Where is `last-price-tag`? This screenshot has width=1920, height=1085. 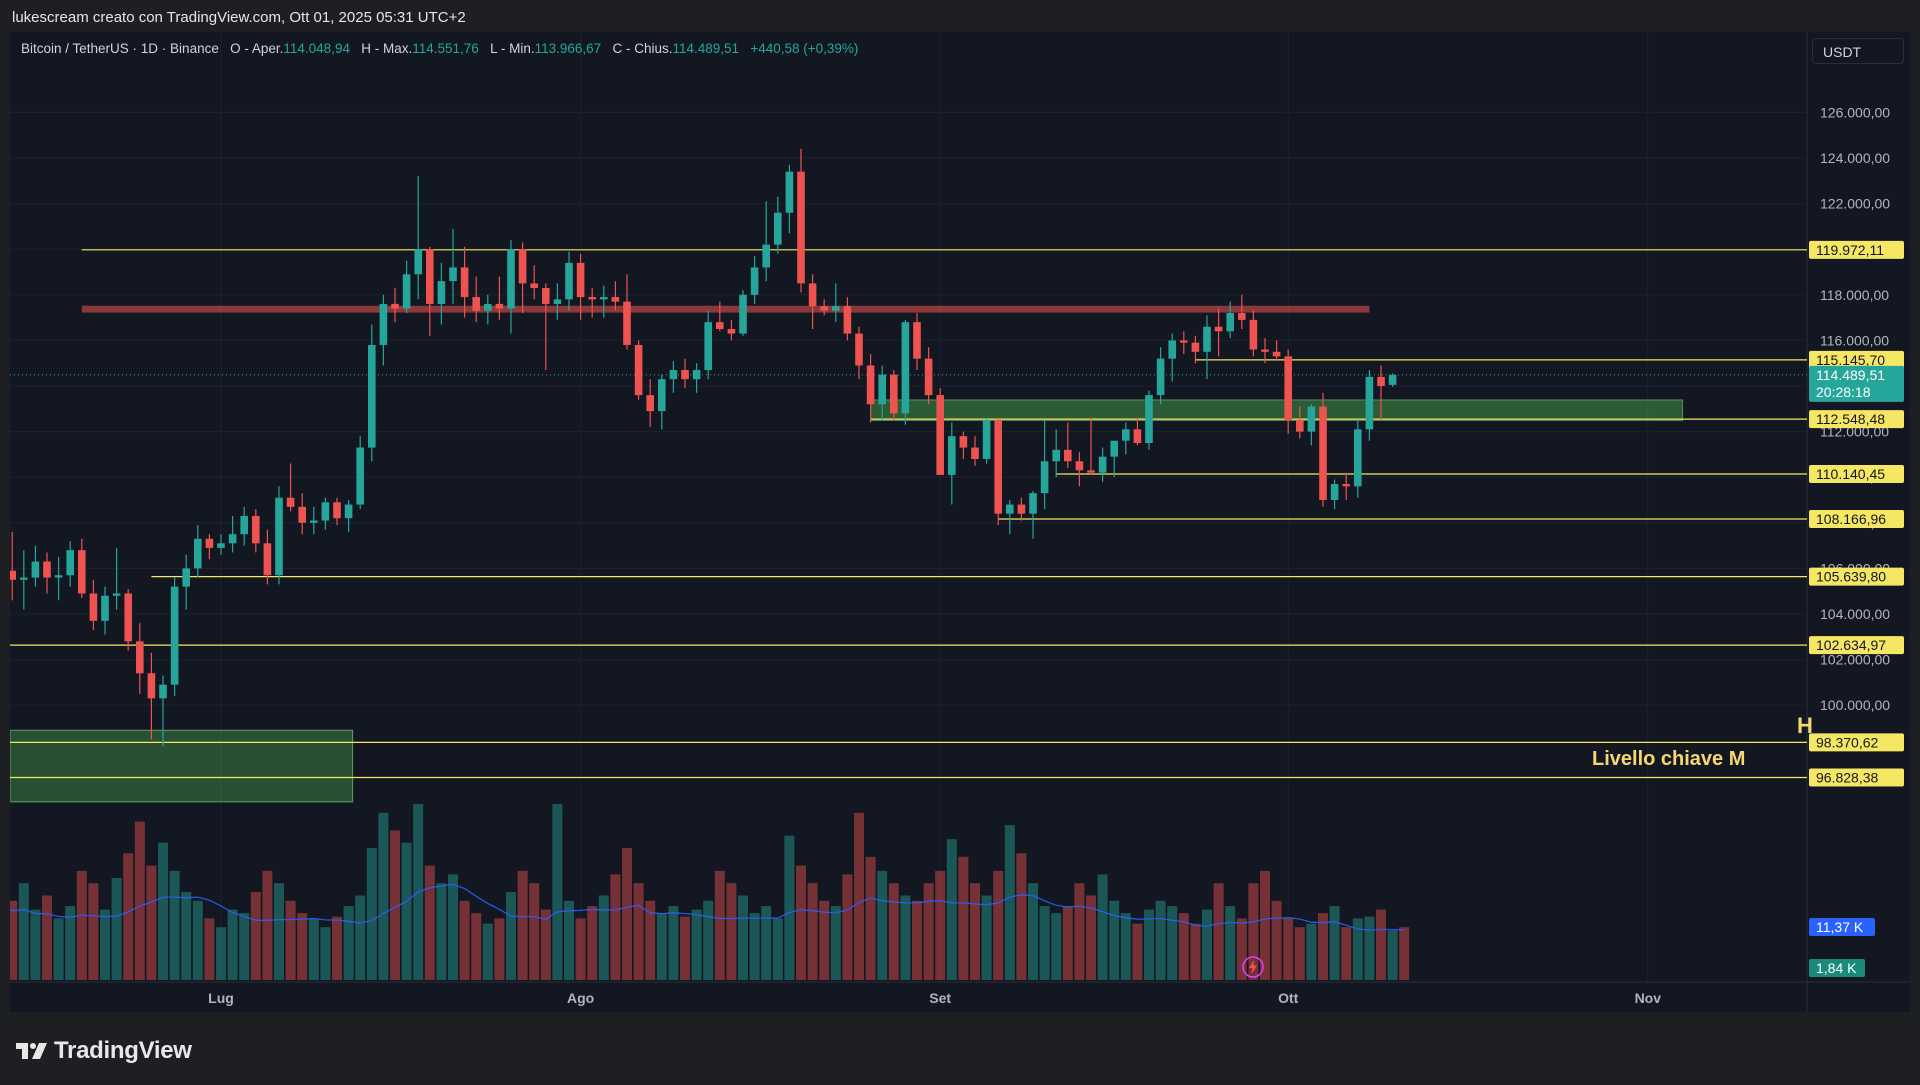
last-price-tag is located at coordinates (1856, 383).